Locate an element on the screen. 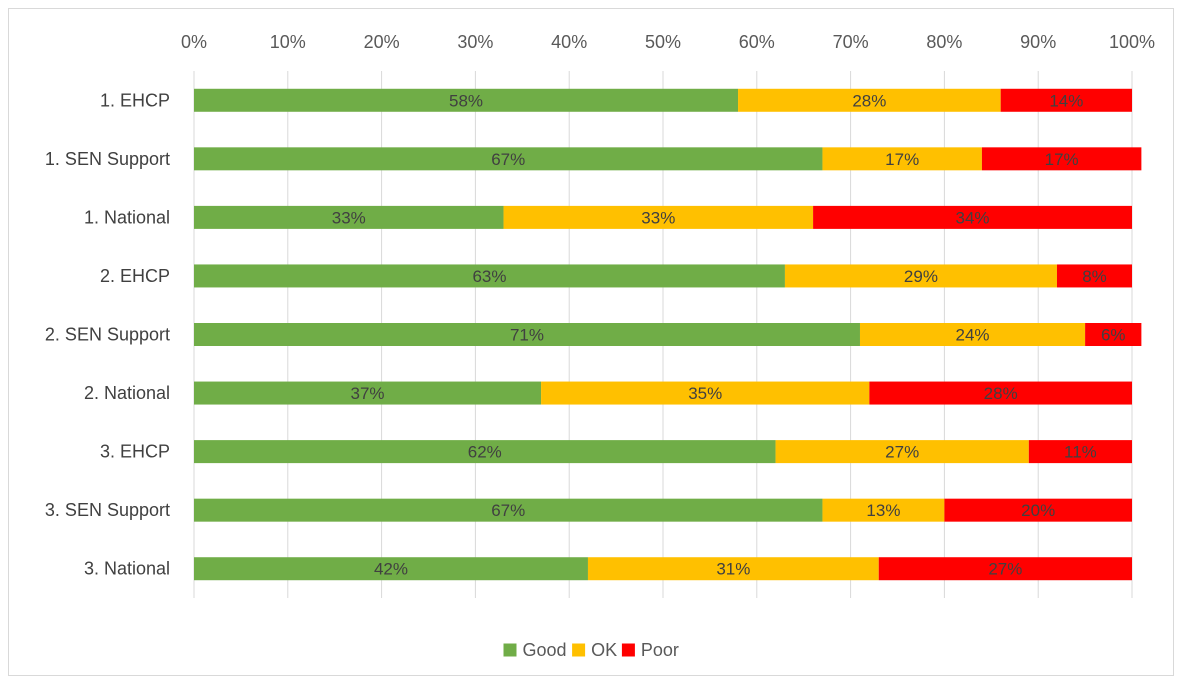 This screenshot has width=1182, height=684. data-label: 71% is located at coordinates (527, 335).